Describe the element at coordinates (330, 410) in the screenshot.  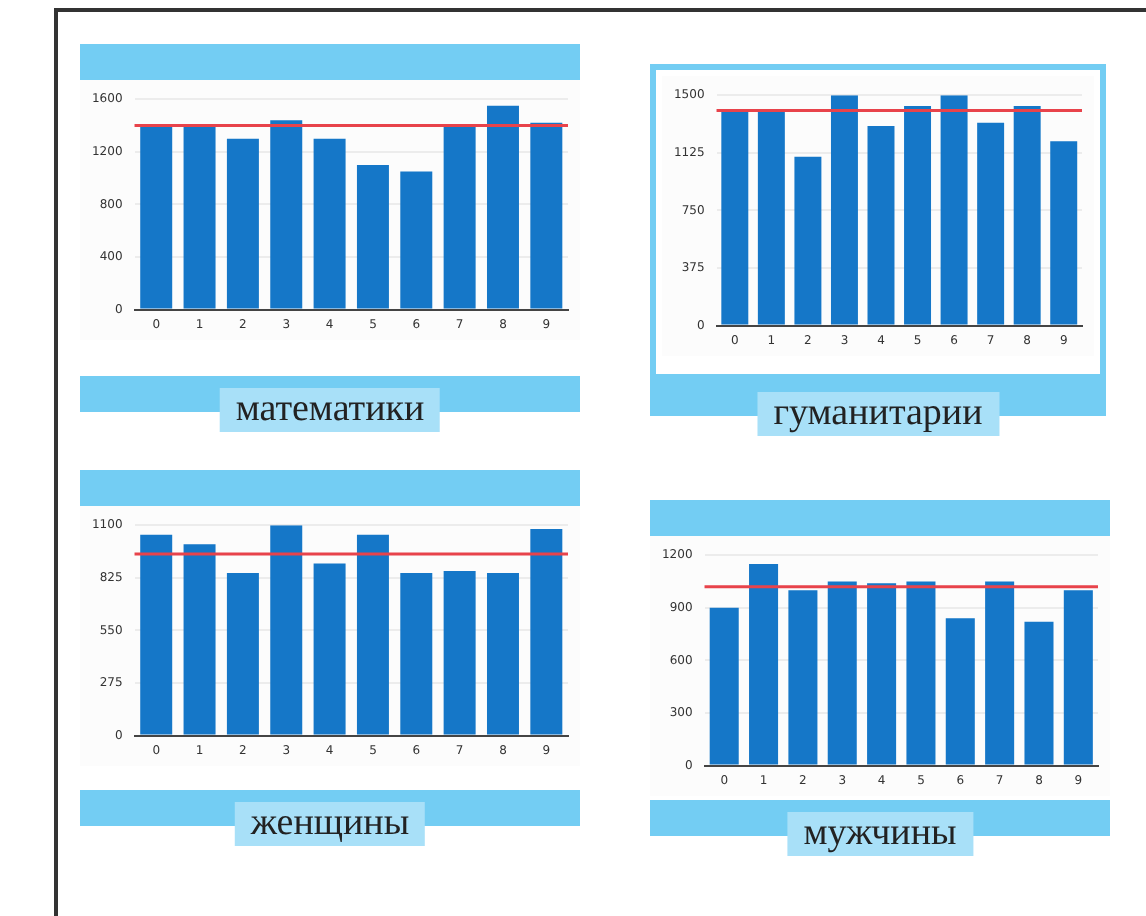
I see `text: математики` at that location.